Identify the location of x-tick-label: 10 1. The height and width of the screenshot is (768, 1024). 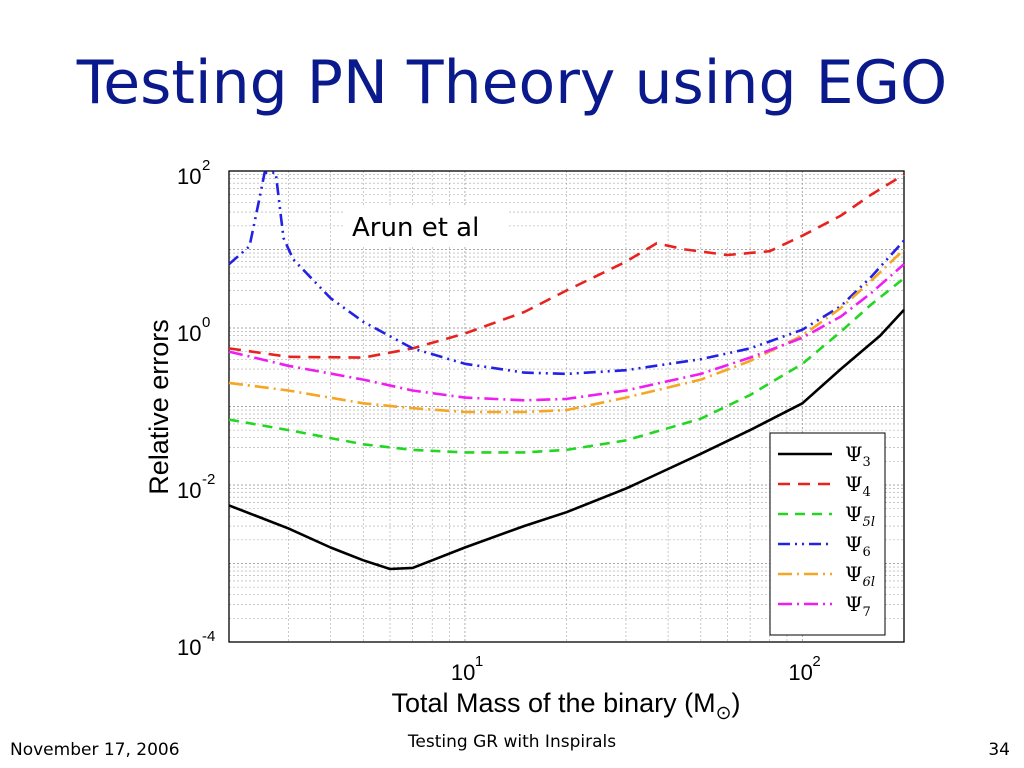
(467, 669).